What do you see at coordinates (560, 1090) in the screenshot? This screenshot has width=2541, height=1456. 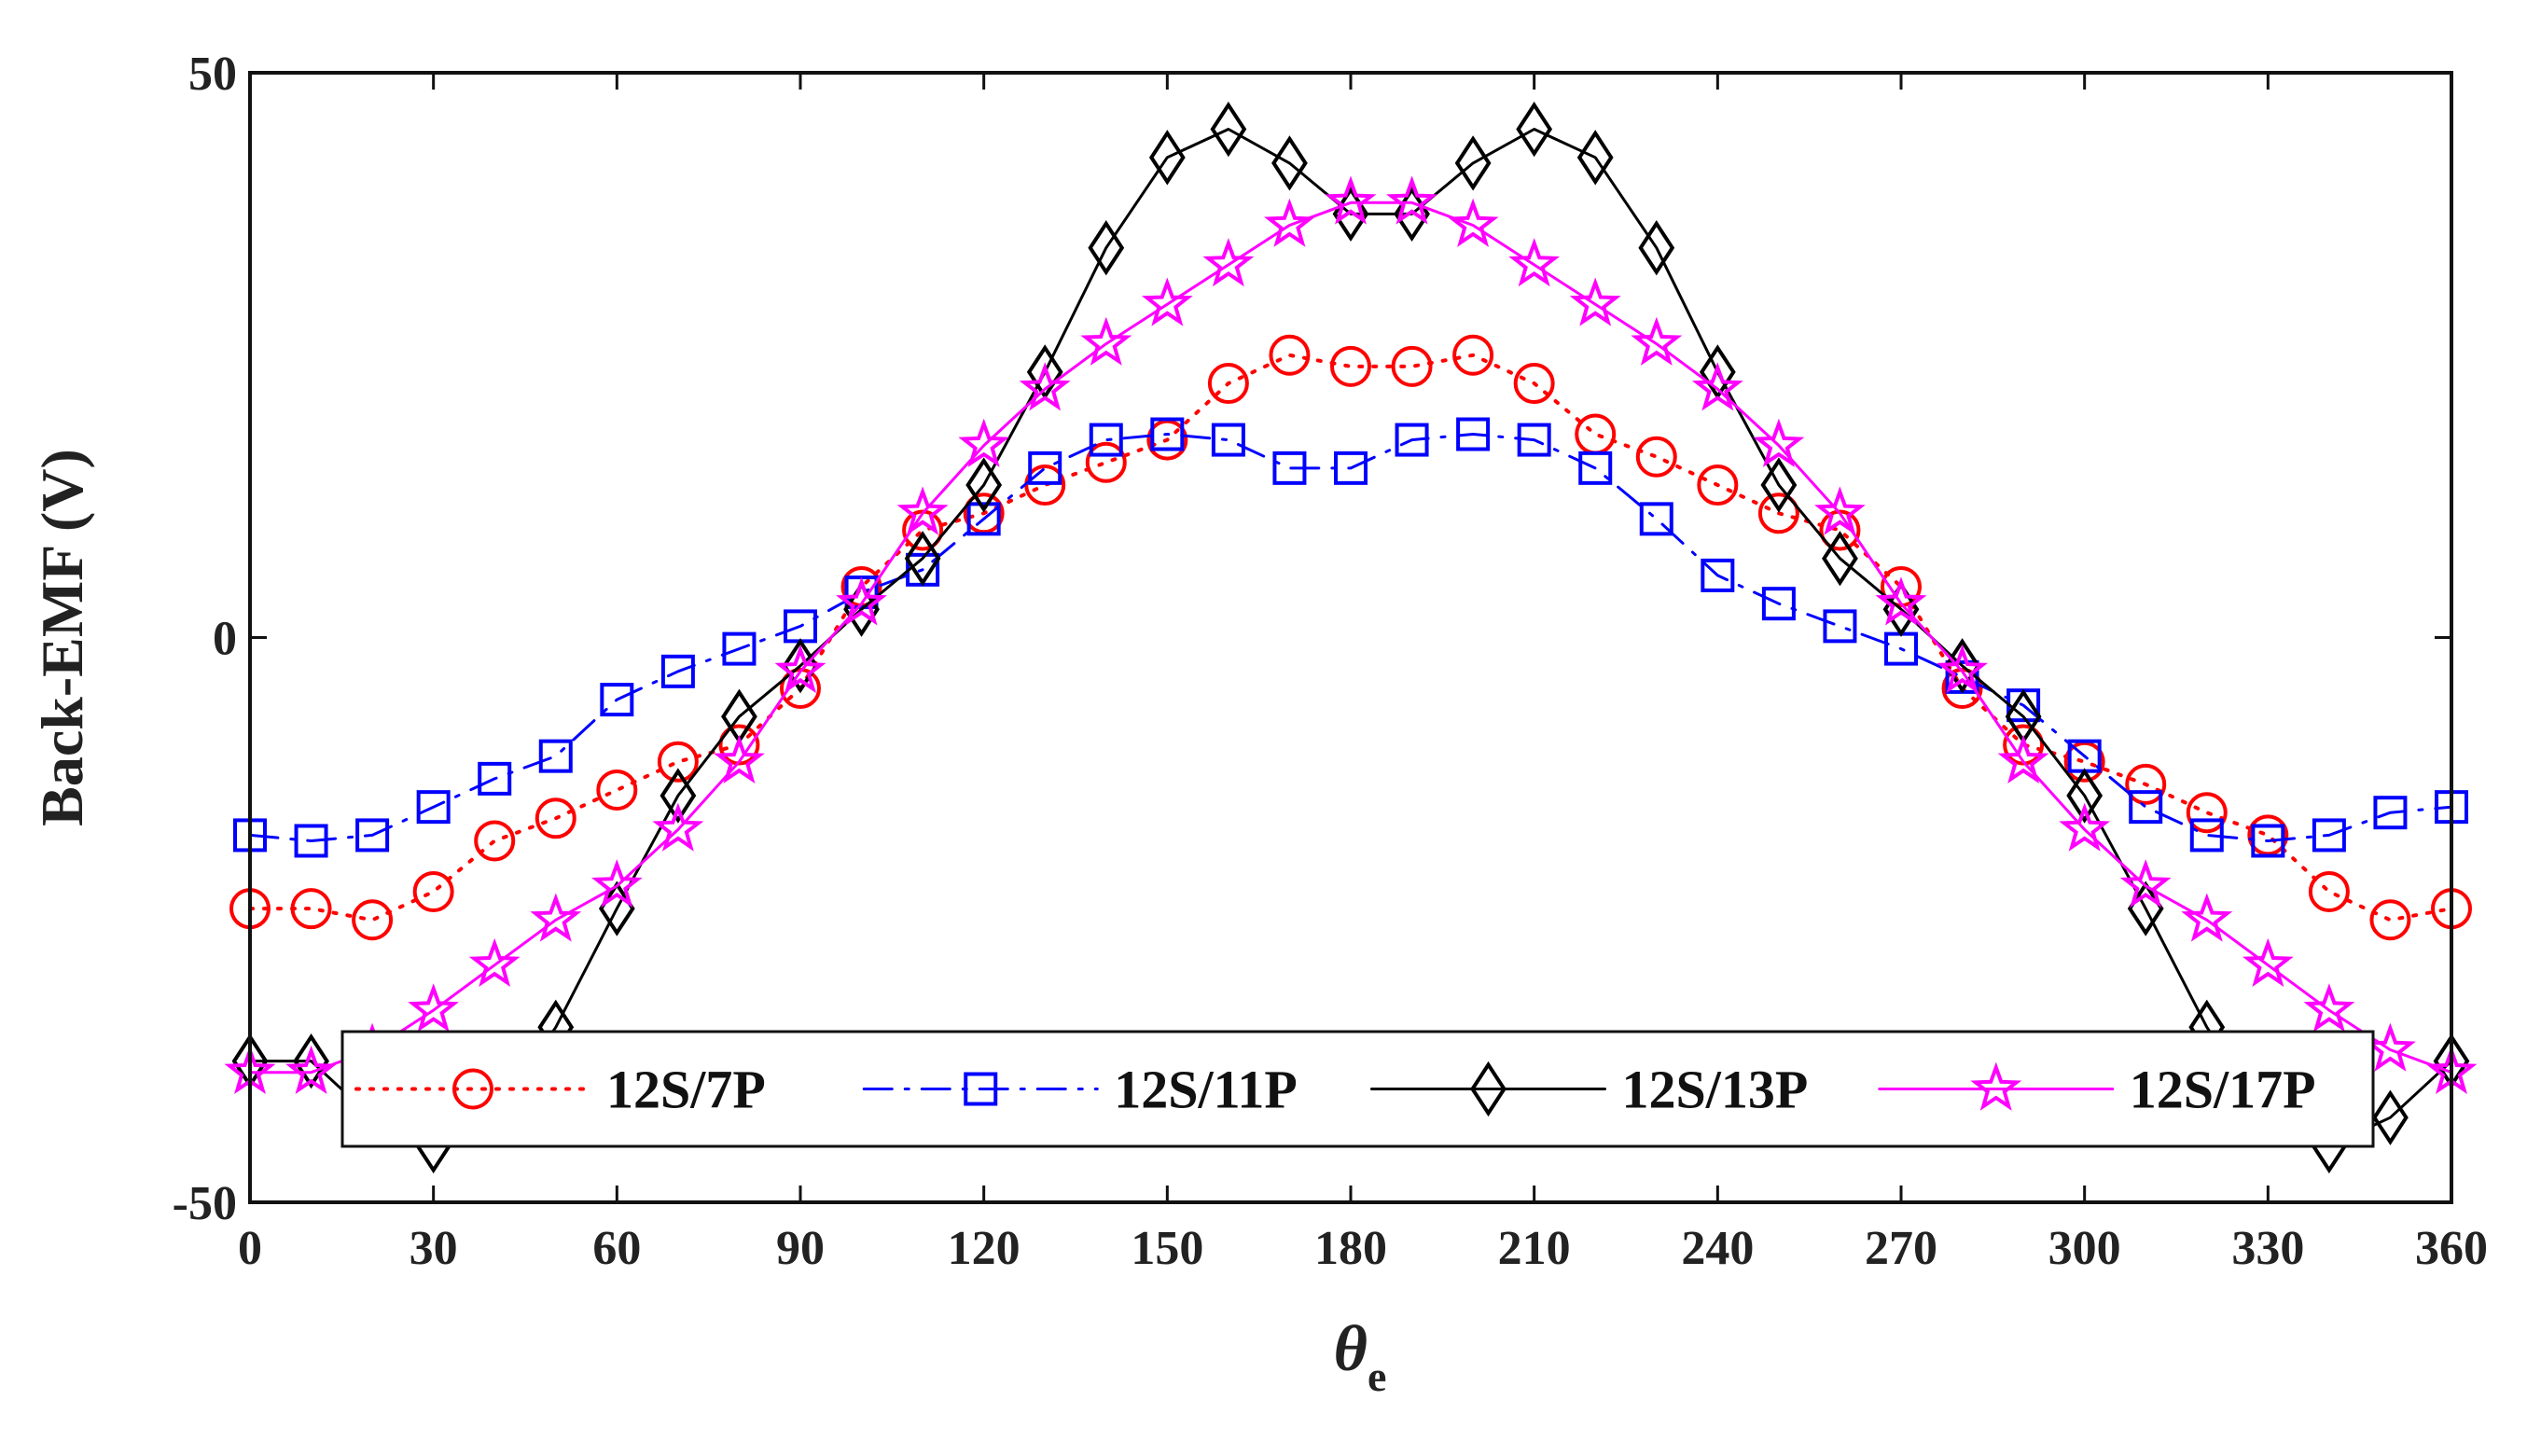 I see `legend-entry-12s-7p: 12S/7P` at bounding box center [560, 1090].